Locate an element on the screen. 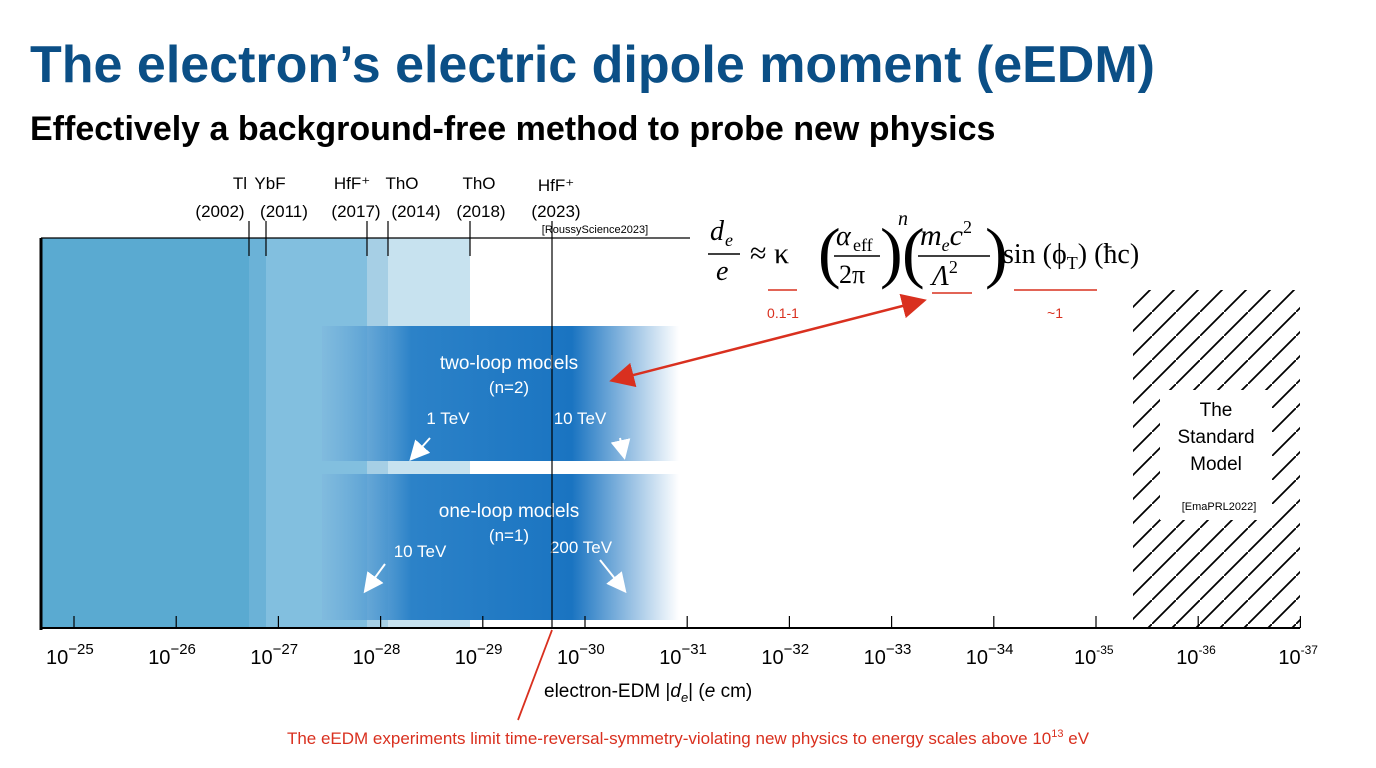 Image resolution: width=1376 pixels, height=768 pixels. f: d is located at coordinates (717, 231).